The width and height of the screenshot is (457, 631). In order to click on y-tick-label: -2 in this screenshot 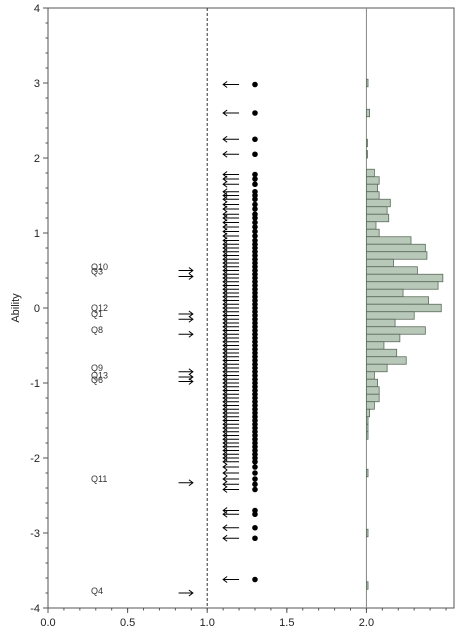, I will do `click(35, 459)`.